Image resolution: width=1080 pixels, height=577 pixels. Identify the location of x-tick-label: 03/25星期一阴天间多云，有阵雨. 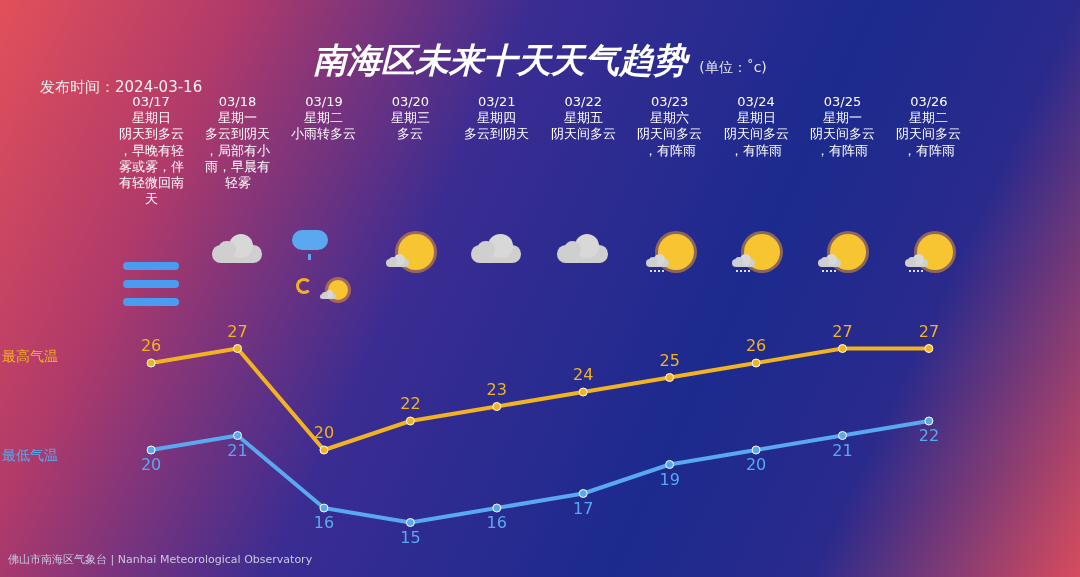
(842, 125).